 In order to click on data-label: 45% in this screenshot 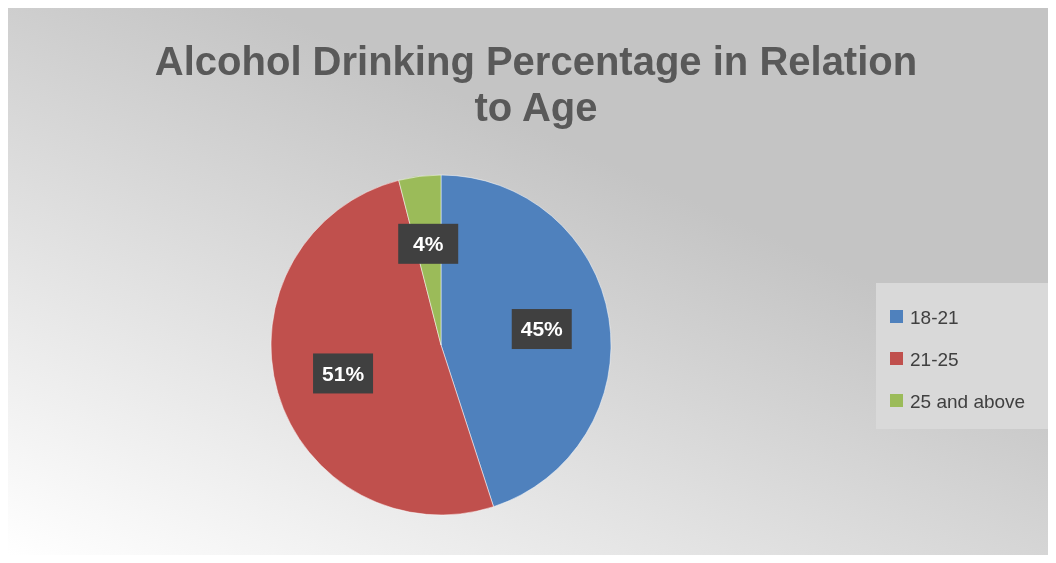, I will do `click(542, 329)`.